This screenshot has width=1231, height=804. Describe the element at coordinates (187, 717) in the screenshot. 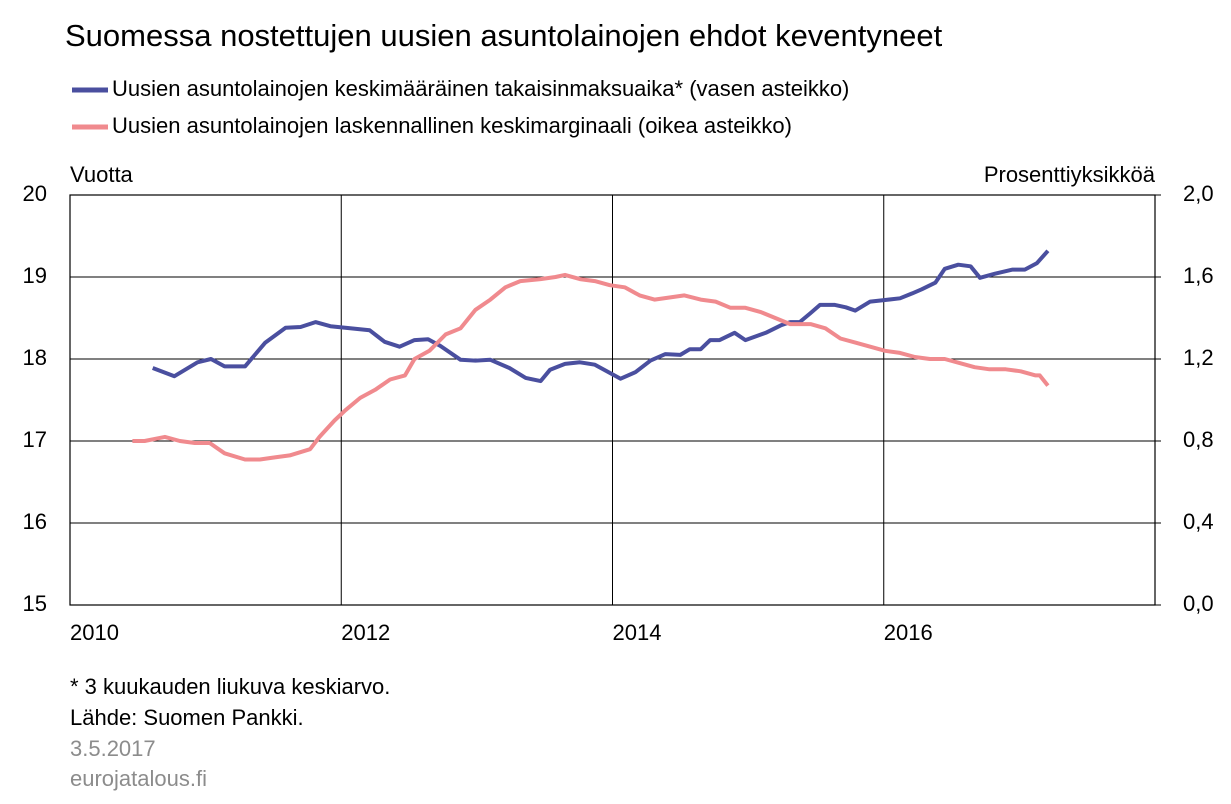

I see `footnote: Lähde: Suomen Pankki.` at that location.